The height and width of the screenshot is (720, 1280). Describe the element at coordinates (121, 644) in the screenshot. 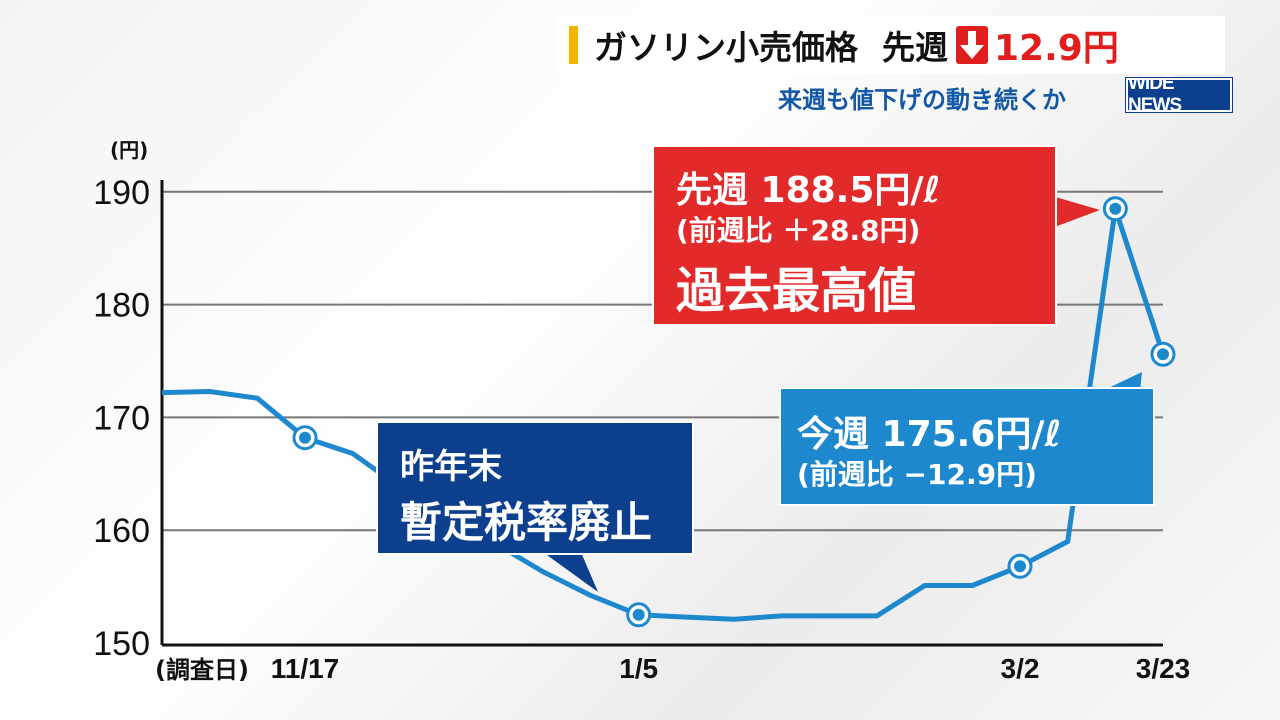

I see `y-tick-150: 150` at that location.